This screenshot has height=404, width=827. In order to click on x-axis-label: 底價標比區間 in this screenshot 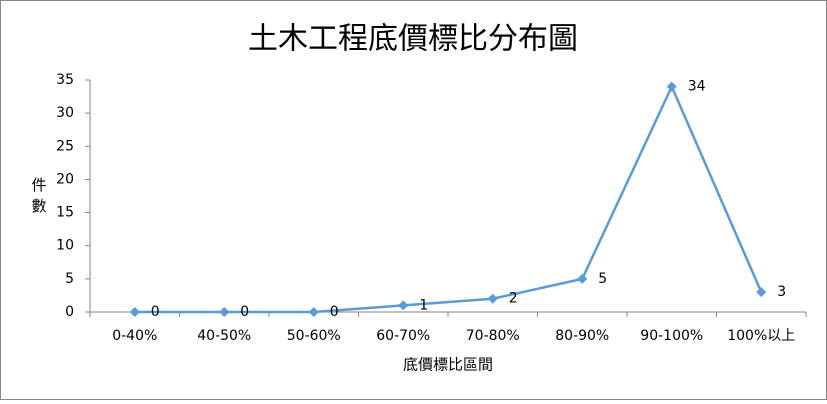, I will do `click(448, 365)`.